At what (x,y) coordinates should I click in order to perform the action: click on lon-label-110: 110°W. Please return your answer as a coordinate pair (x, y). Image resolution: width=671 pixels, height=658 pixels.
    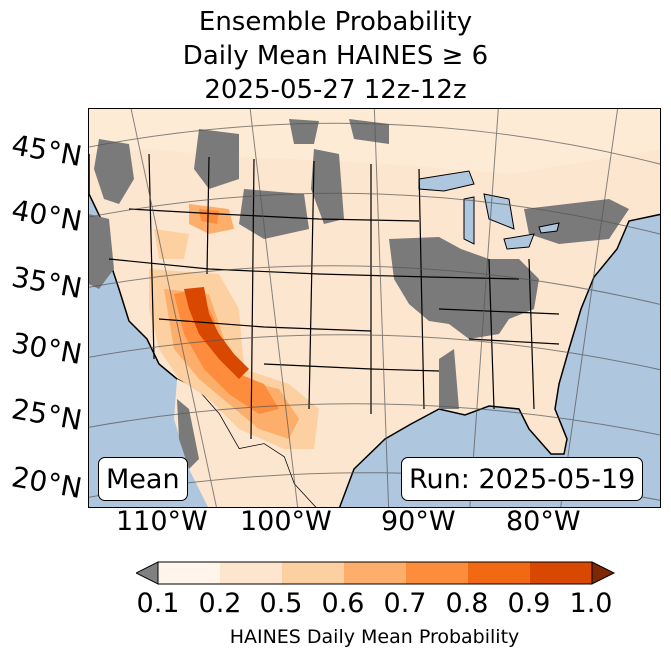
    Looking at the image, I should click on (162, 521).